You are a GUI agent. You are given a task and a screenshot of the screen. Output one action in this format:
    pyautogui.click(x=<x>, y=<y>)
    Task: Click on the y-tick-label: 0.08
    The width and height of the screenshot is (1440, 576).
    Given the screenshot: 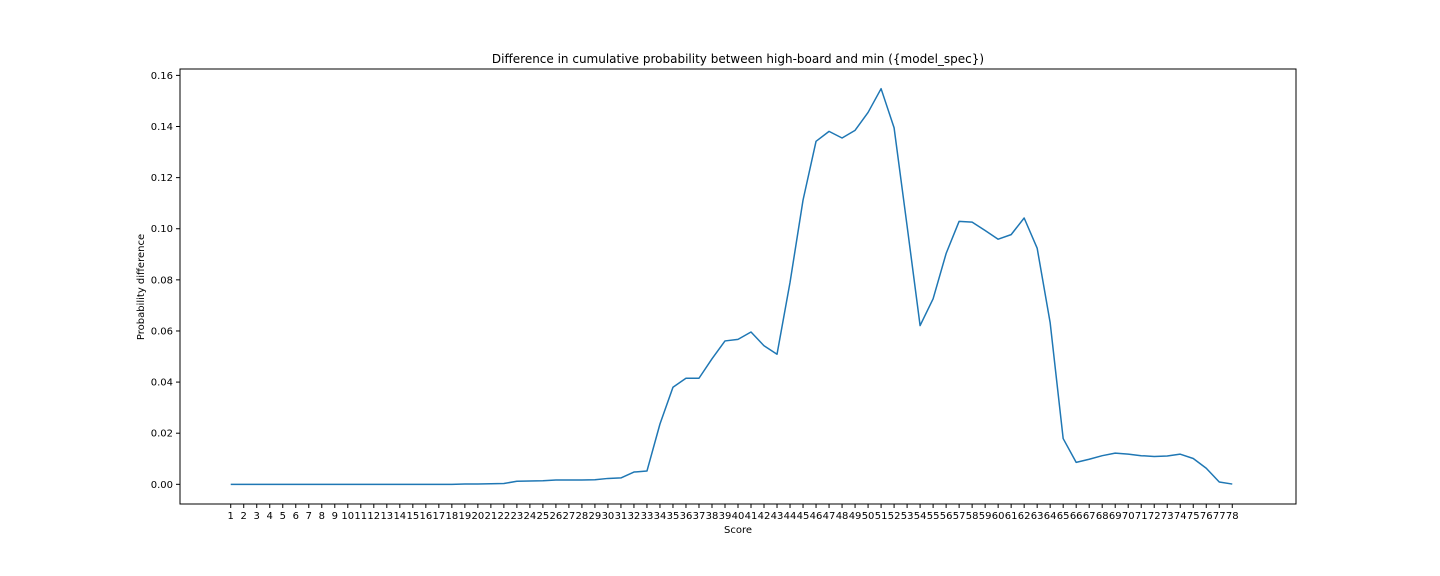 What is the action you would take?
    pyautogui.click(x=162, y=280)
    